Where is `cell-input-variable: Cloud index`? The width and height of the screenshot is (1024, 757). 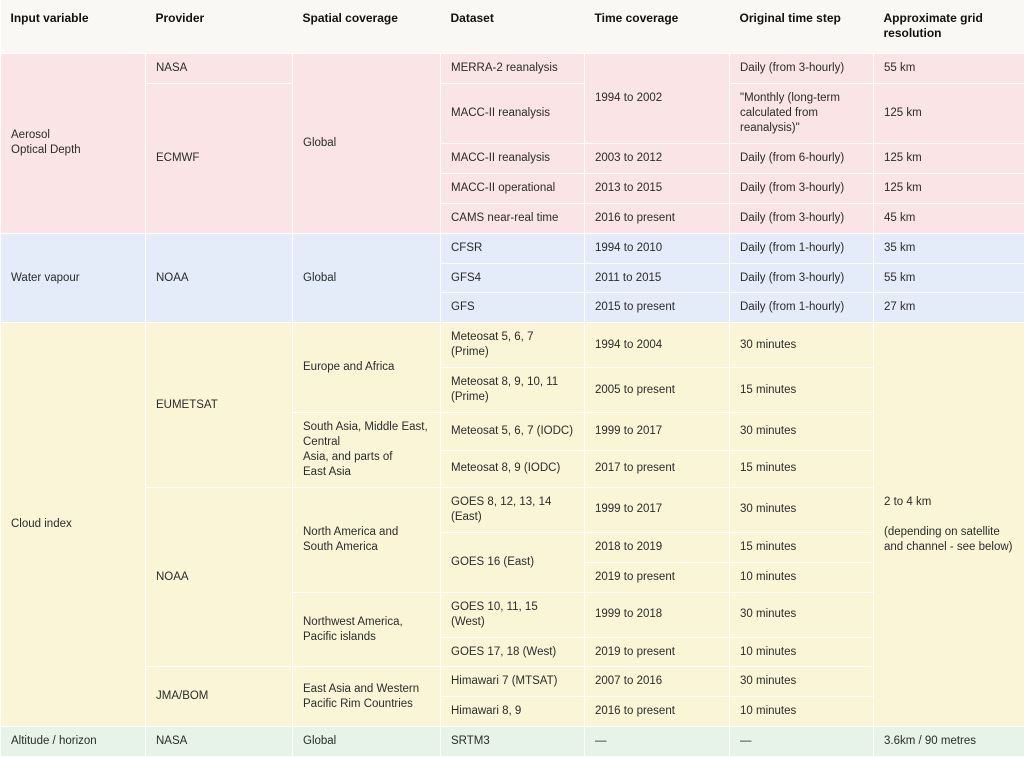
cell-input-variable: Cloud index is located at coordinates (73, 525).